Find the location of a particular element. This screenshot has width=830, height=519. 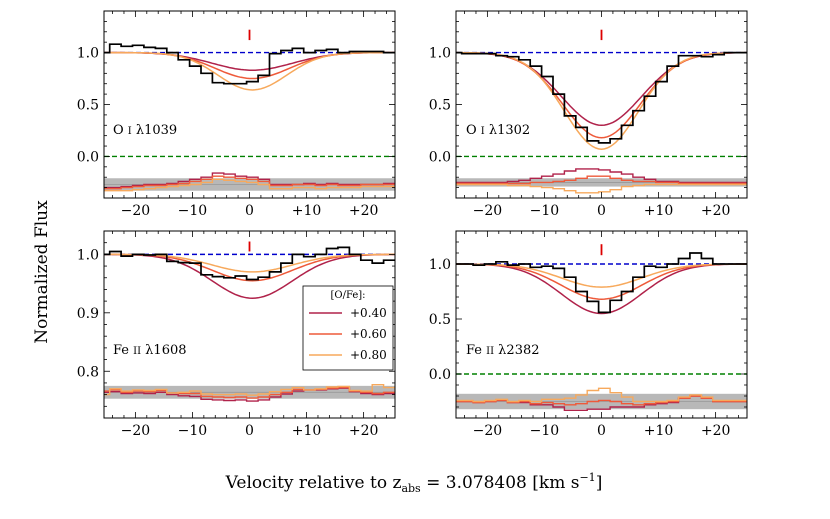

y-tick-label: 0.8 is located at coordinates (88, 372).